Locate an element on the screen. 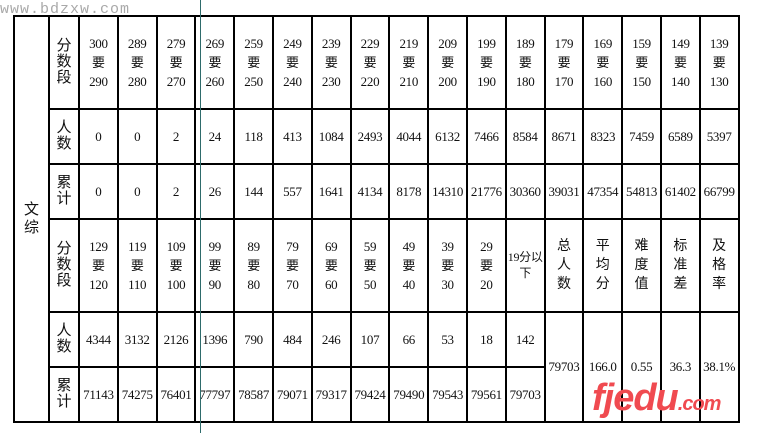  range-high: 289 is located at coordinates (137, 43).